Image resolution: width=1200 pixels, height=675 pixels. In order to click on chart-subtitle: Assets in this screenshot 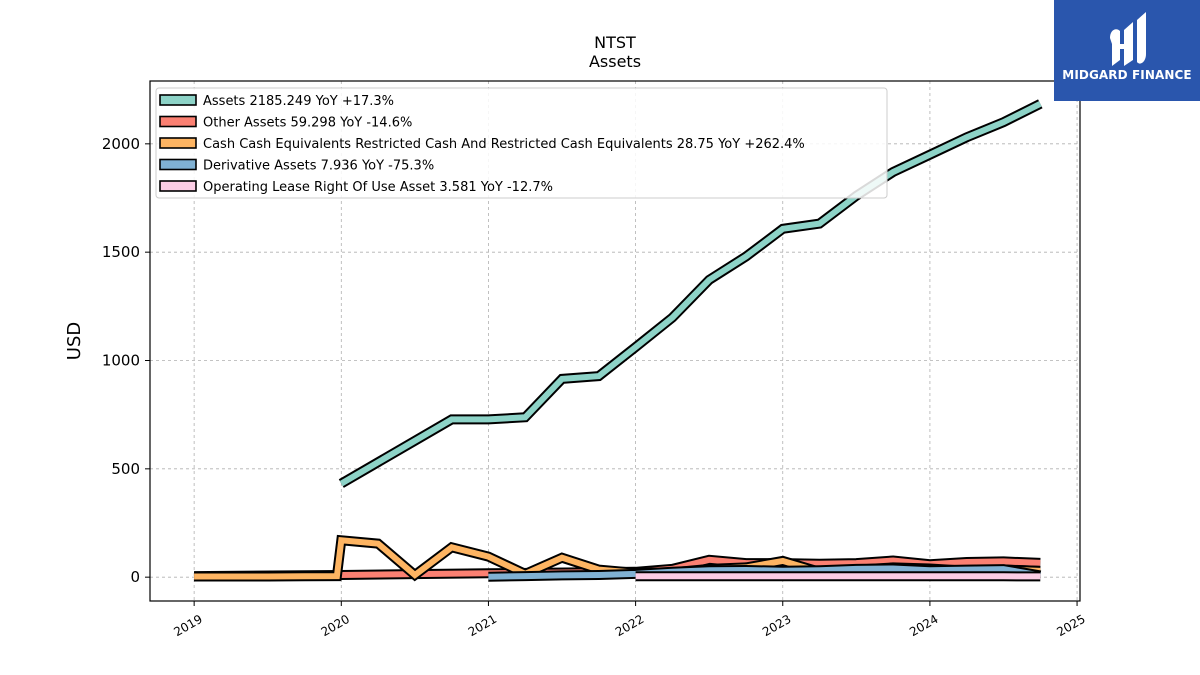, I will do `click(615, 61)`.